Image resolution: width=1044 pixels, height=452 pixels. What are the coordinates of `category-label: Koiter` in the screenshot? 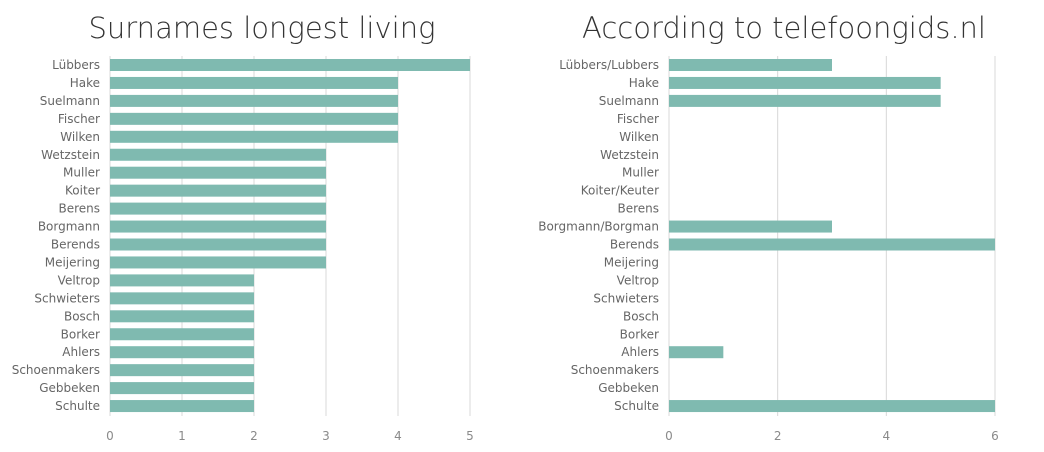 It's located at (82, 191).